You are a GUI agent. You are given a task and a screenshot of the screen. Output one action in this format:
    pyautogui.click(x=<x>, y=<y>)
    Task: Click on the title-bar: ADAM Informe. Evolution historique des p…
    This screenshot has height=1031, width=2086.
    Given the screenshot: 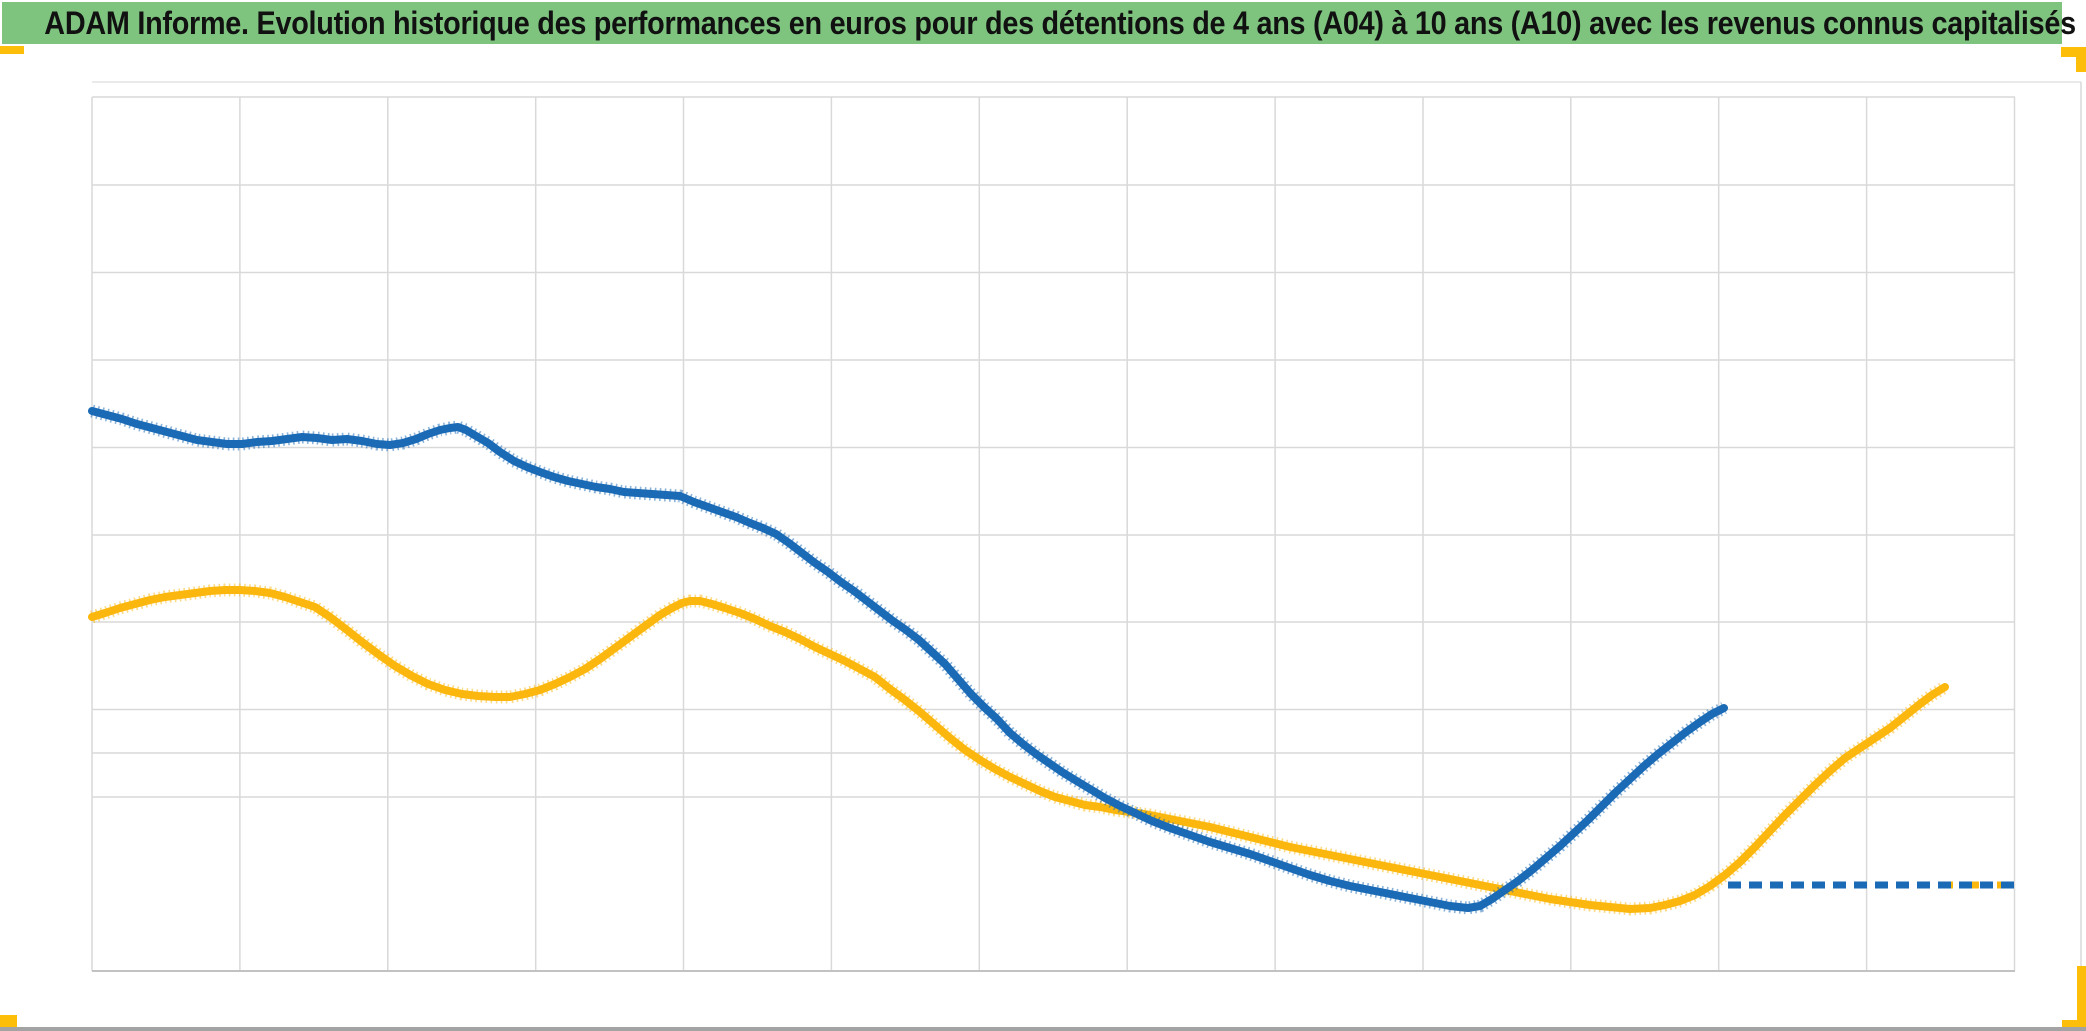 What is the action you would take?
    pyautogui.click(x=1039, y=23)
    